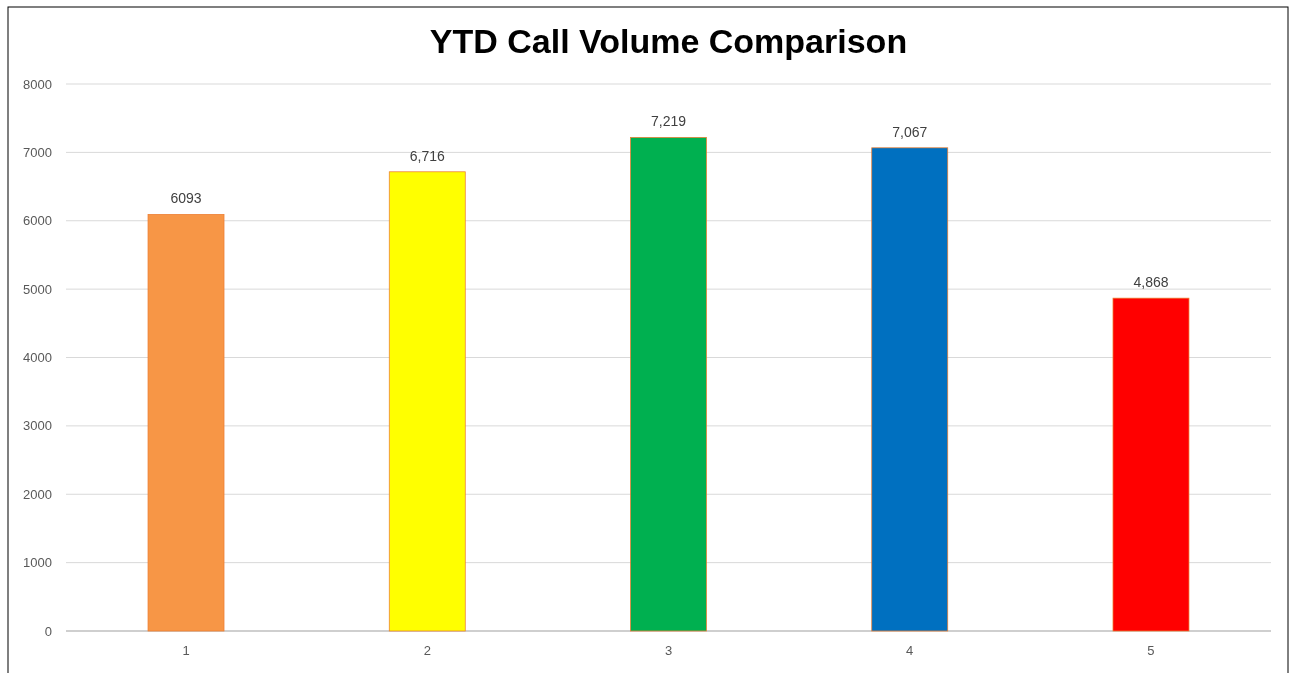  What do you see at coordinates (186, 650) in the screenshot?
I see `x-tick-label: 1` at bounding box center [186, 650].